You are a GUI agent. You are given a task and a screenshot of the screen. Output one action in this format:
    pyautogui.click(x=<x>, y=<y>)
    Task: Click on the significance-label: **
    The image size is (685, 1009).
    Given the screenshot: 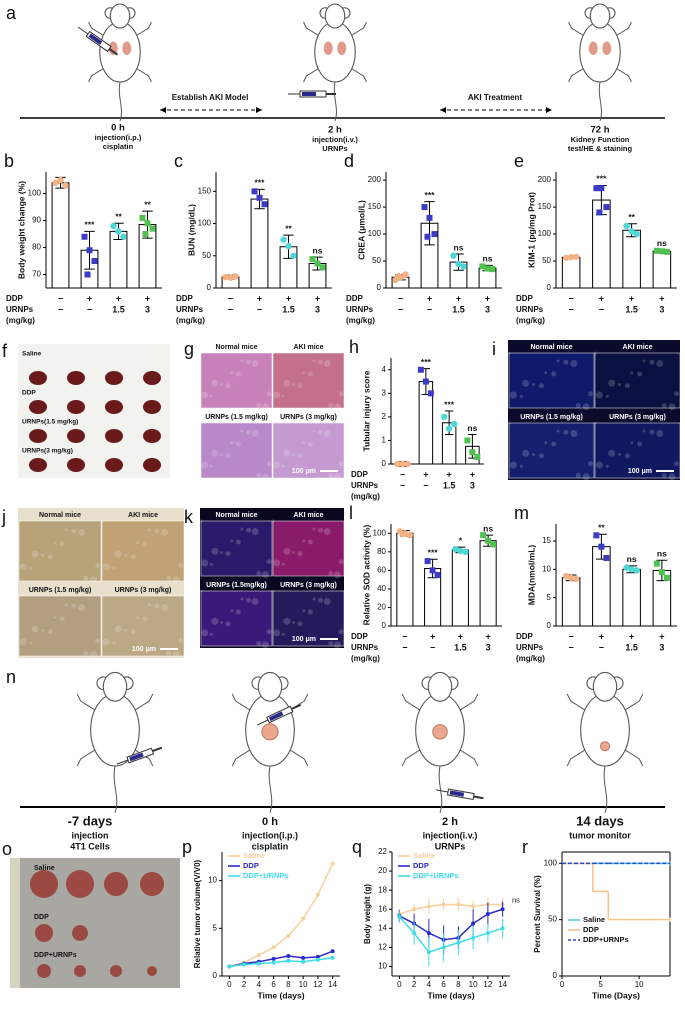 What is the action you would take?
    pyautogui.click(x=288, y=228)
    